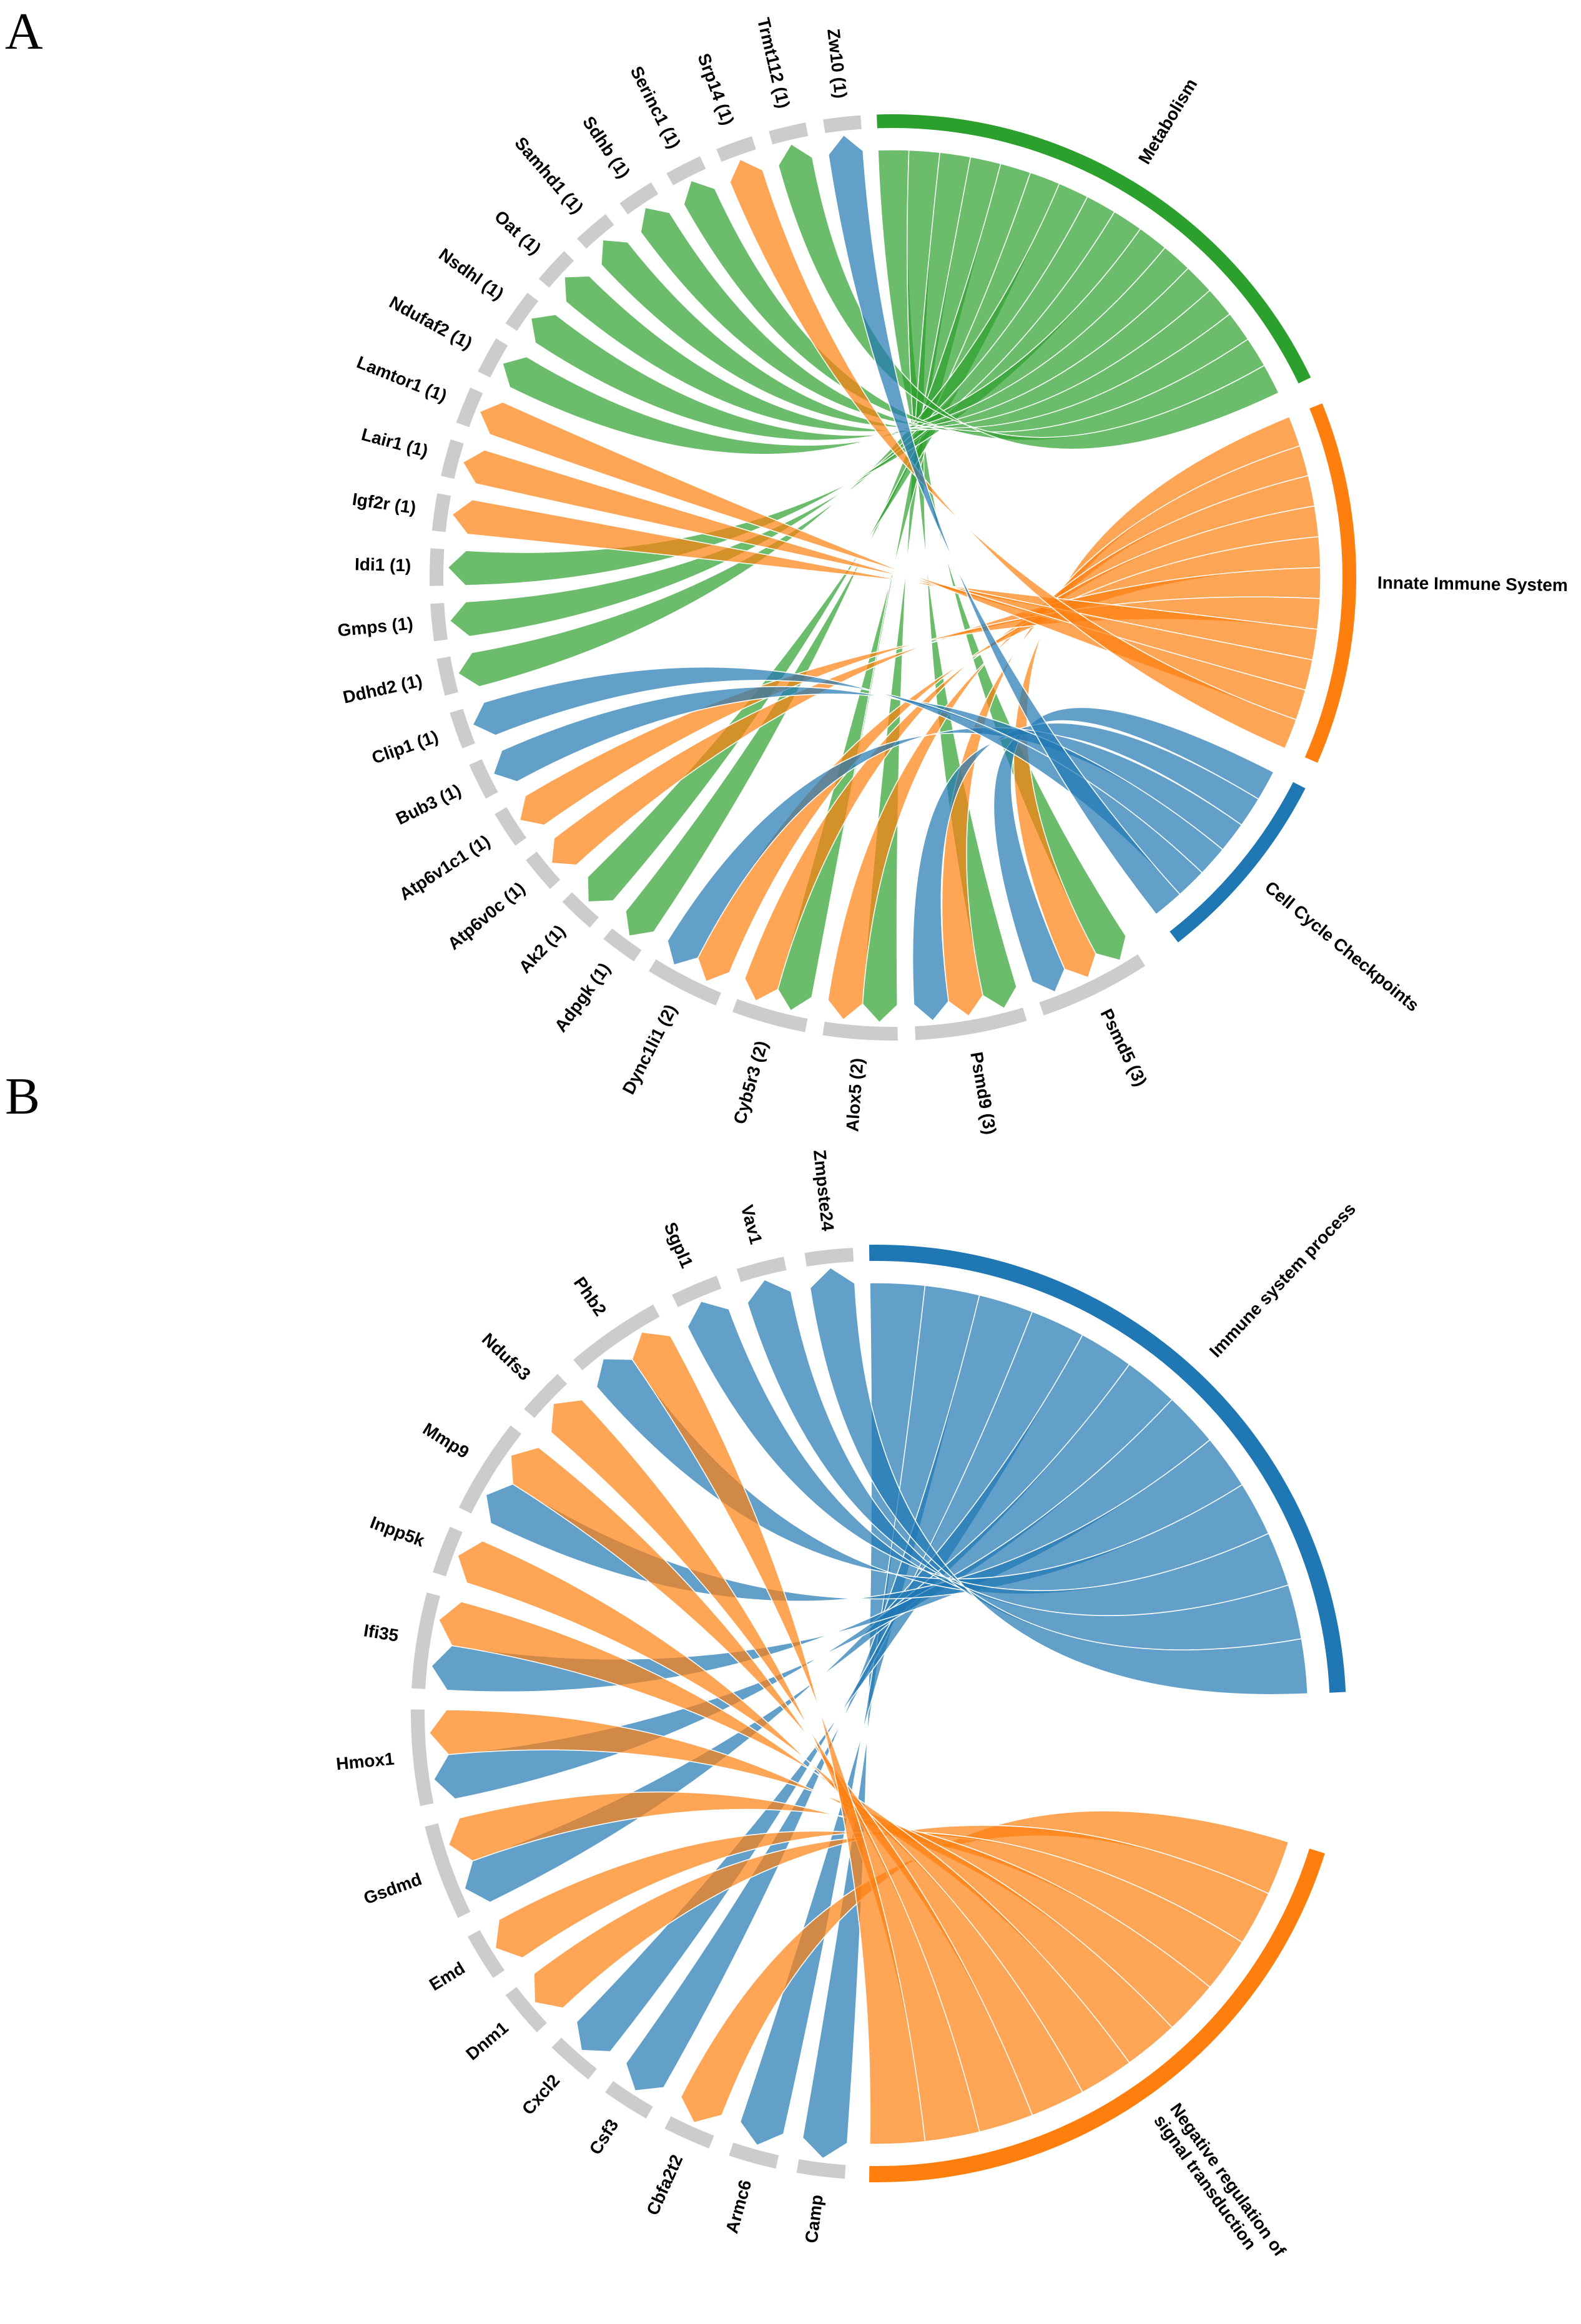 This screenshot has height=2324, width=1581. I want to click on gene-label-cyb5r3: Cyb5r3 (2), so click(751, 1082).